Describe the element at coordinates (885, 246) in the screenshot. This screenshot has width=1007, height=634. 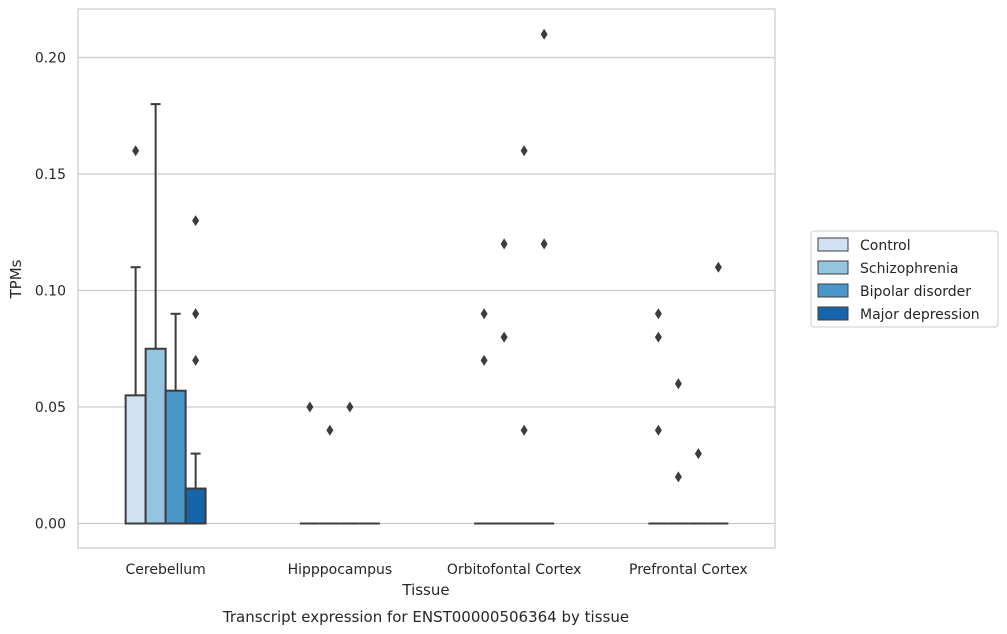
I see `legend-label: Control` at that location.